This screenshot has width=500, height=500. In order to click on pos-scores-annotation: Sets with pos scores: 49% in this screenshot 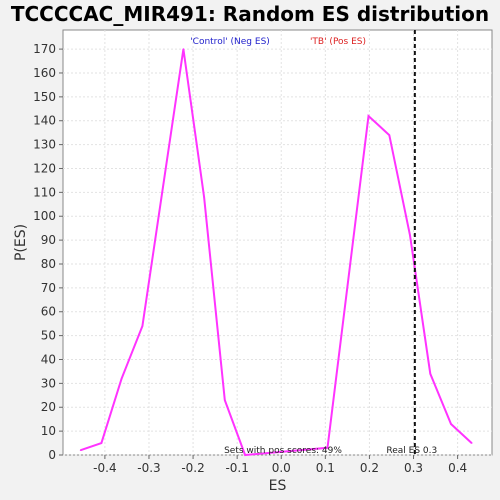, I will do `click(283, 451)`.